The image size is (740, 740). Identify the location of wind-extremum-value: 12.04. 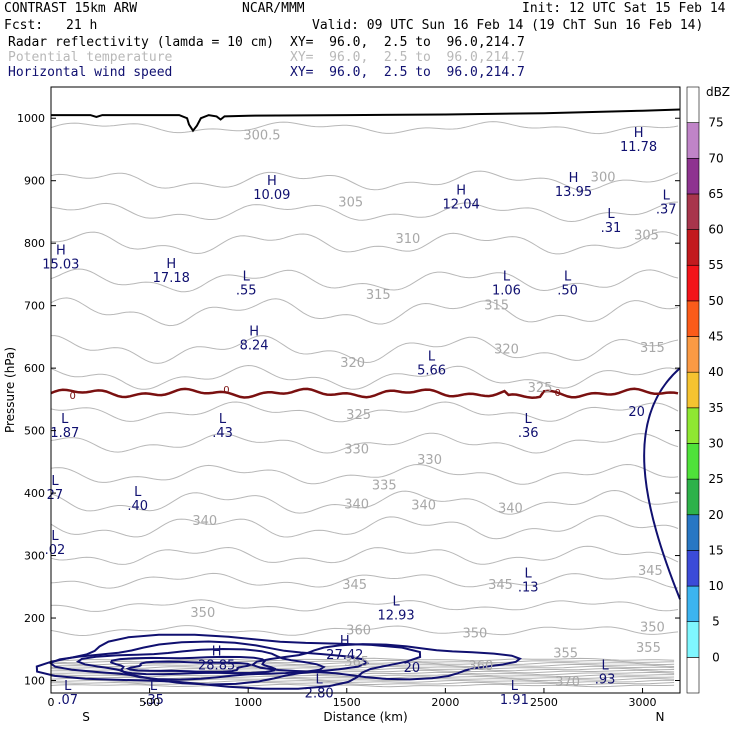
(461, 204).